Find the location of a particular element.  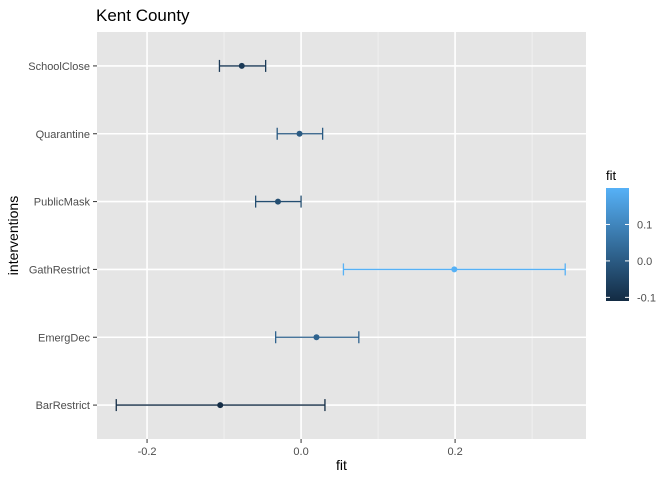

y-tick-label: GathRestrict is located at coordinates (59, 270).